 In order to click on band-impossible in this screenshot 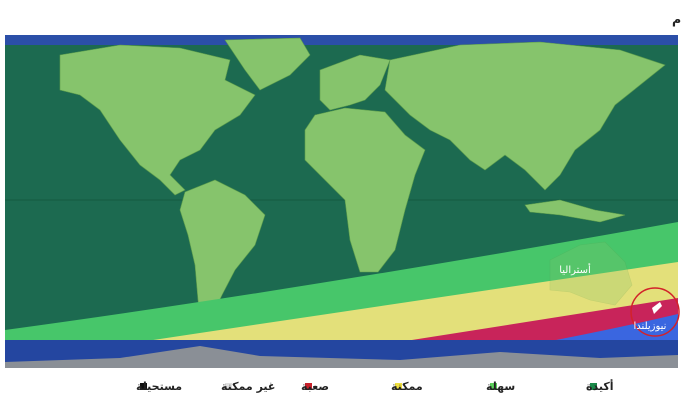, I will do `click(604, 329)`.